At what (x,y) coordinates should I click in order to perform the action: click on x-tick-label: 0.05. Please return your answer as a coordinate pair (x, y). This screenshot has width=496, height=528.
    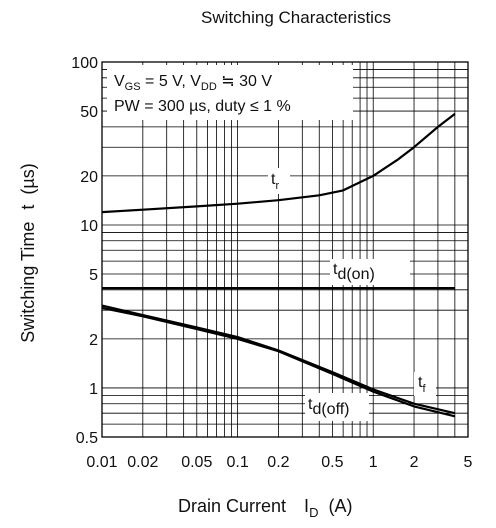
    Looking at the image, I should click on (196, 462).